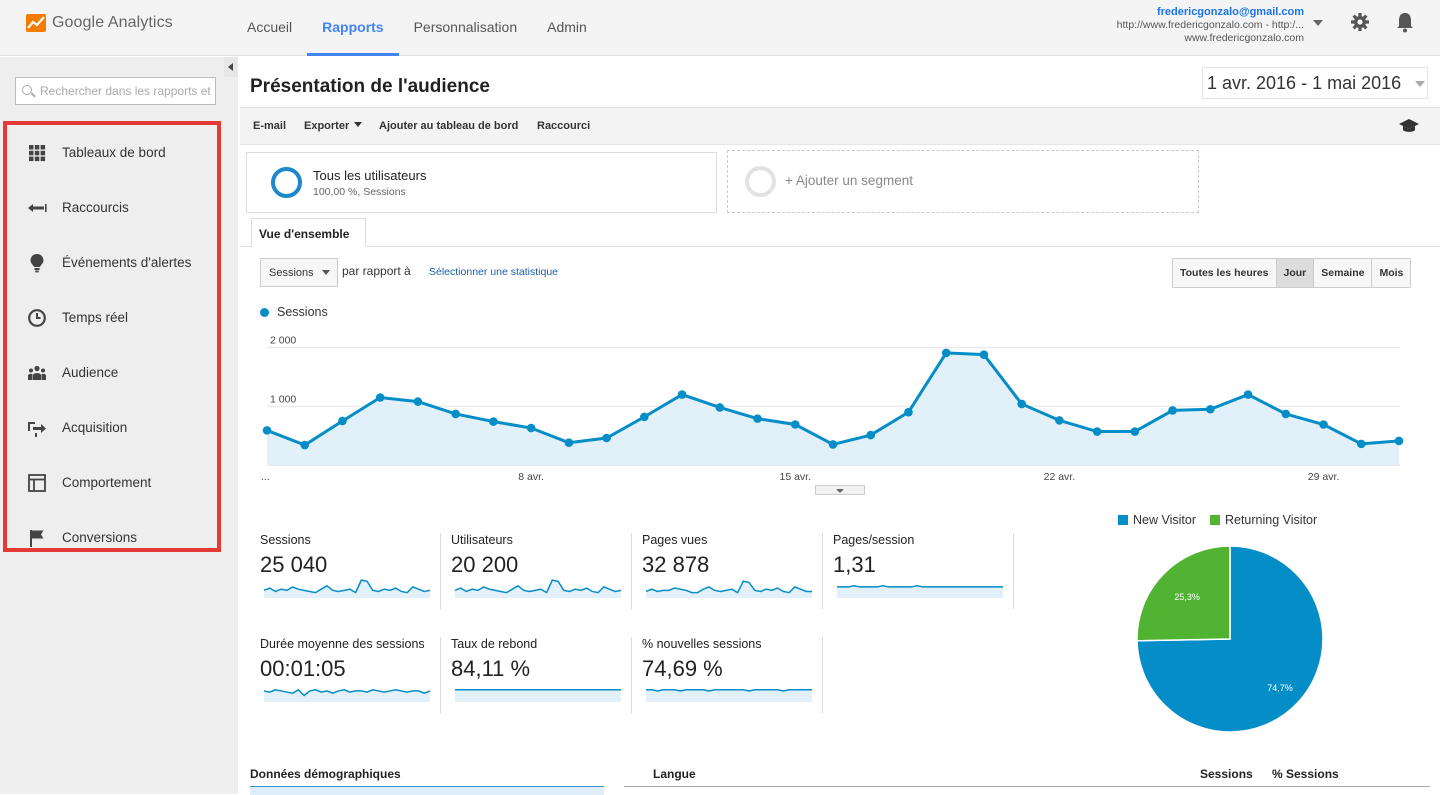  I want to click on nav-rapports: Rapports, so click(353, 28).